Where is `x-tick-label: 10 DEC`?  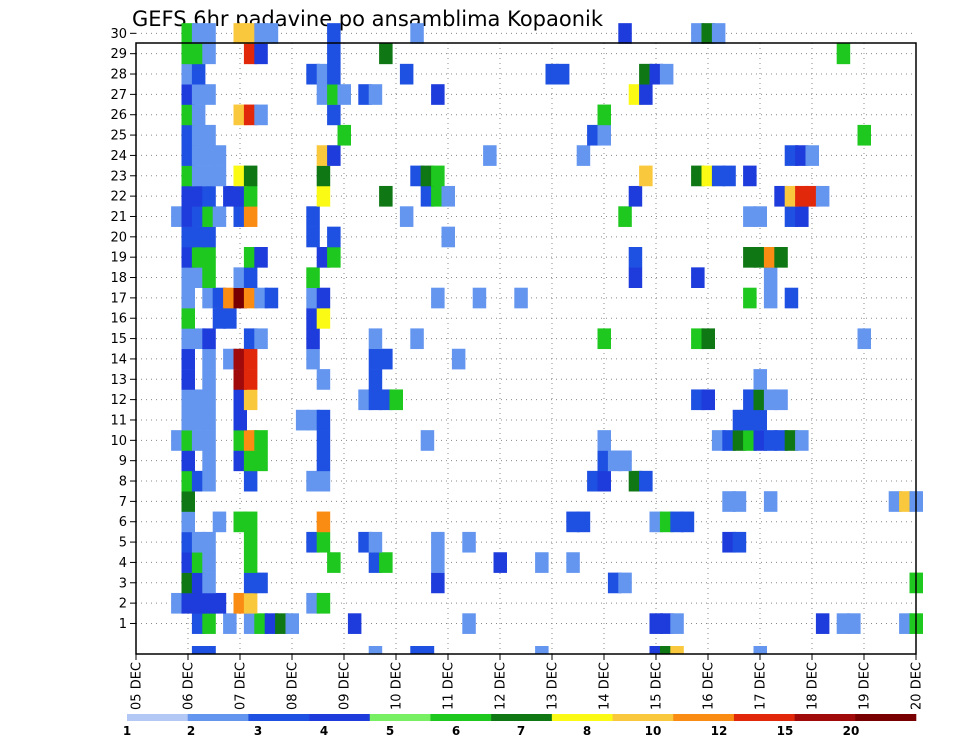
x-tick-label: 10 DEC is located at coordinates (397, 686).